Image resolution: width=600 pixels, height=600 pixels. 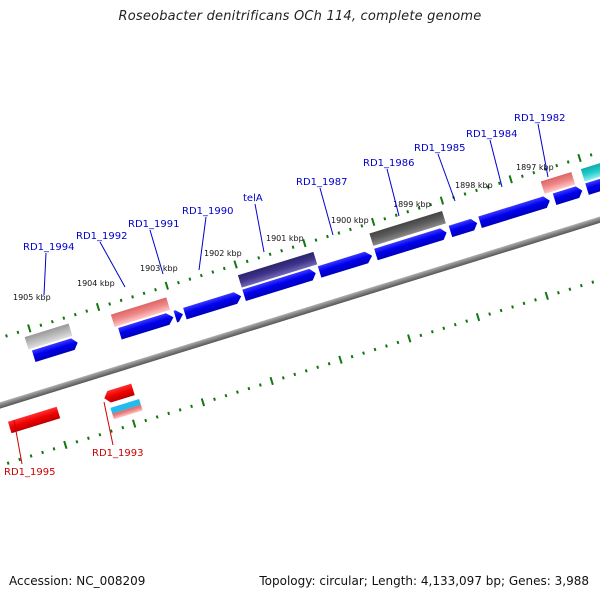 I want to click on scale-label: 1903 kbp, so click(x=159, y=268).